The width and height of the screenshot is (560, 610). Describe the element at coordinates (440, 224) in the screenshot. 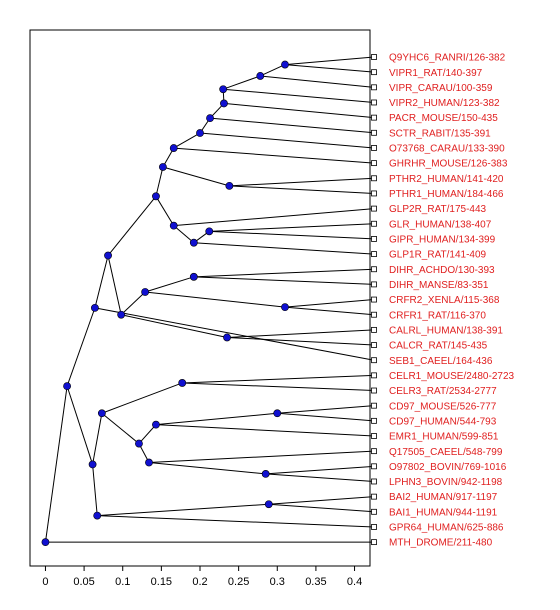

I see `leaf-label: GLR_HUMAN/138-407` at that location.